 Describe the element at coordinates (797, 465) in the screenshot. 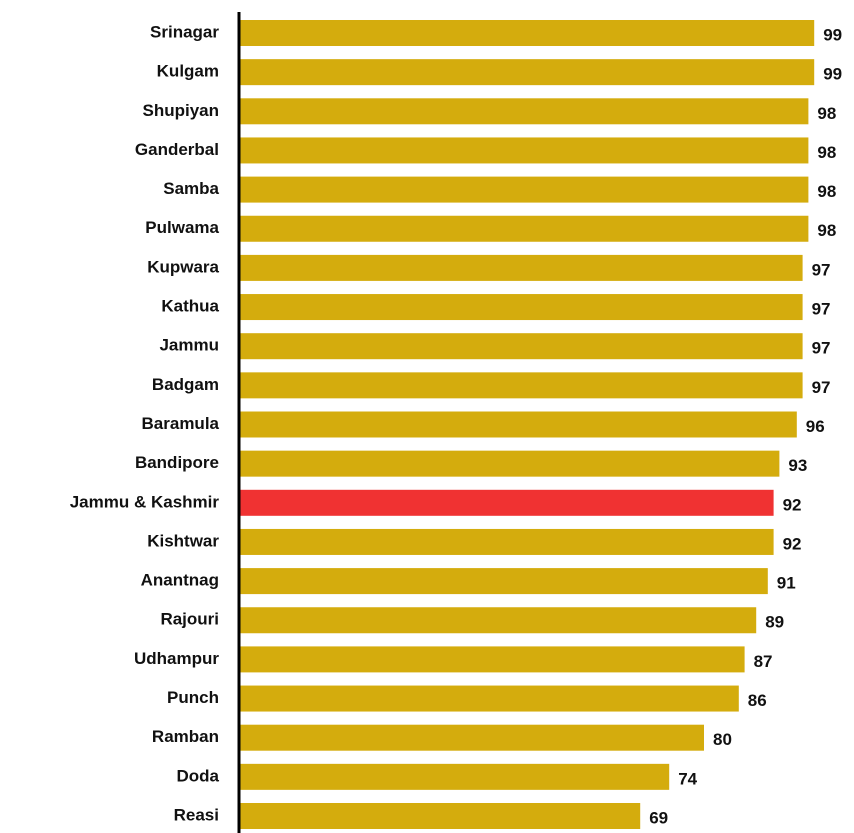

I see `value-label: 93` at that location.